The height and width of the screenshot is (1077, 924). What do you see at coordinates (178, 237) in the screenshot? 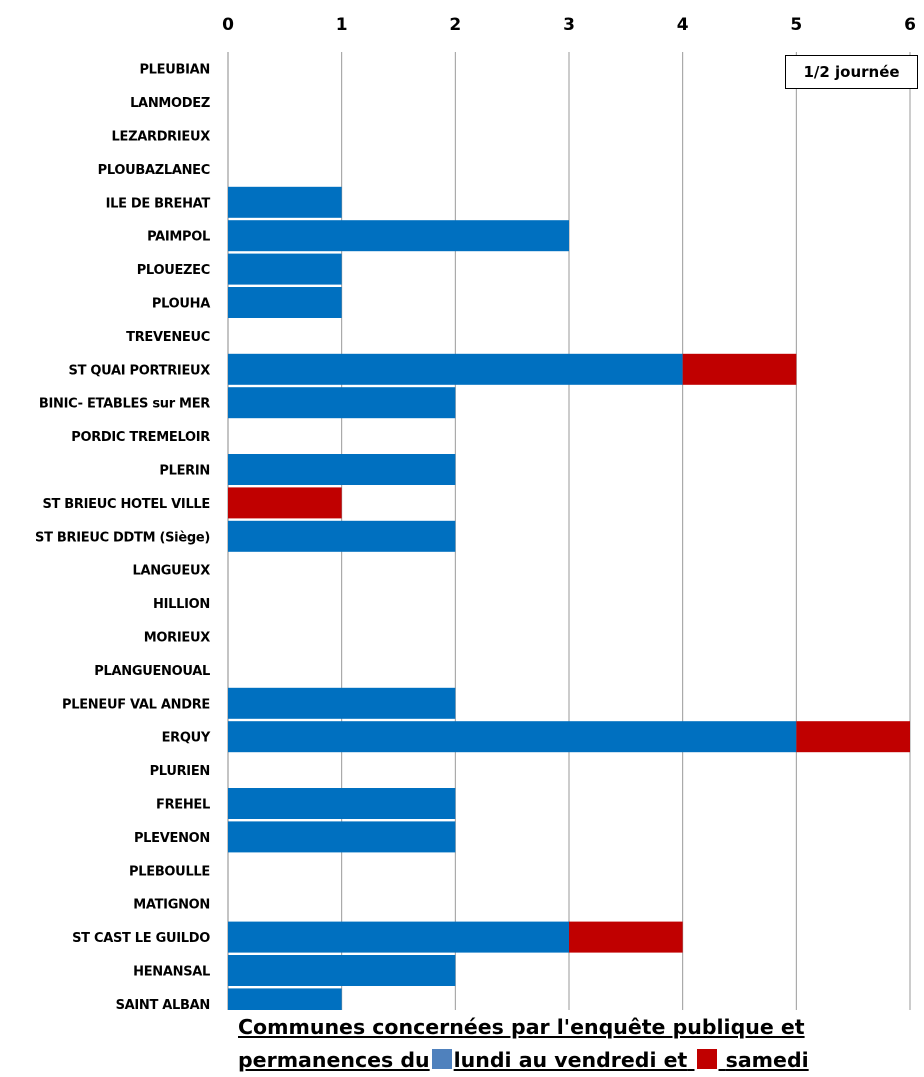
I see `category-label: PAIMPOL` at bounding box center [178, 237].